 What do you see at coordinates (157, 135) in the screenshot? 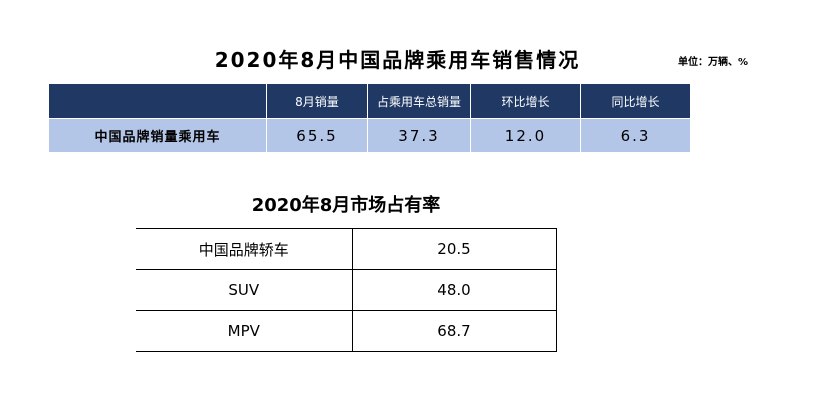
I see `row-label: 中国品牌销量乘用车` at bounding box center [157, 135].